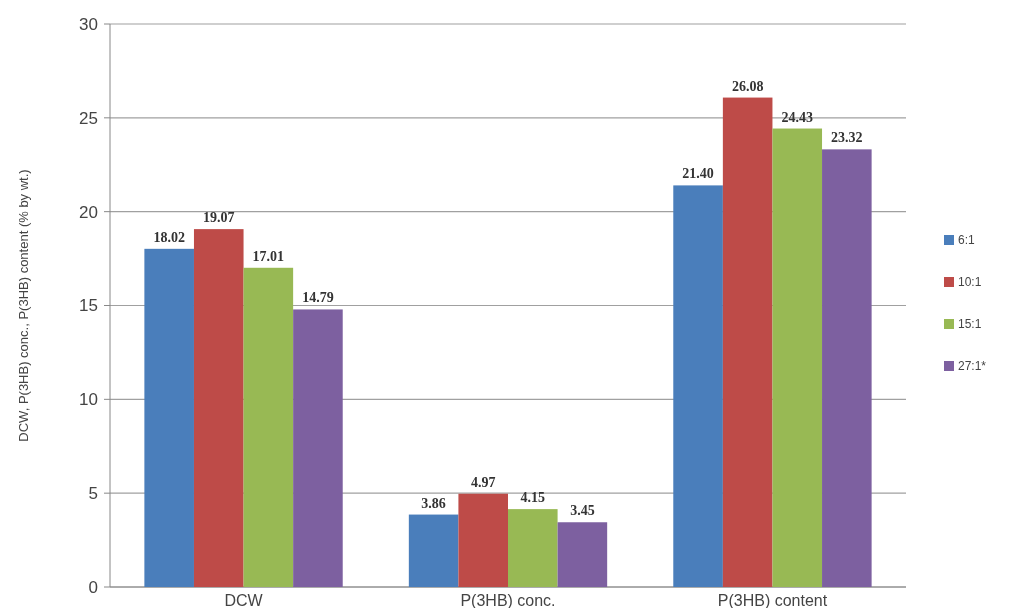 Image resolution: width=1018 pixels, height=608 pixels. What do you see at coordinates (93, 494) in the screenshot?
I see `y-tick-label: 5` at bounding box center [93, 494].